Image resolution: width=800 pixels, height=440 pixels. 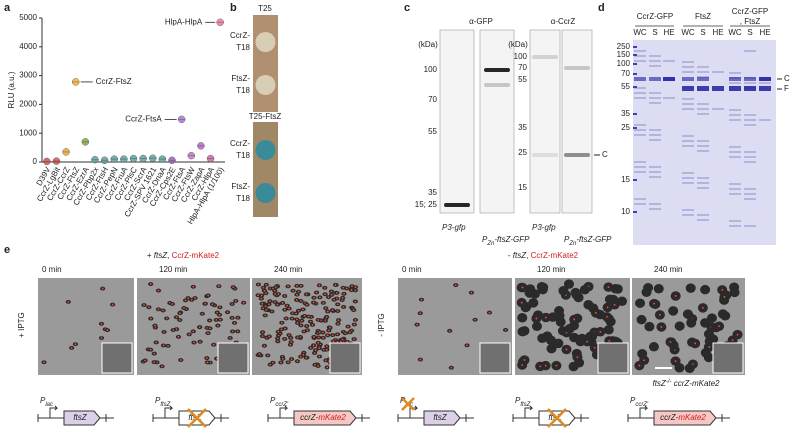 What do you see at coordinates (522, 67) in the screenshot?
I see `ladder-label: 70` at bounding box center [522, 67].